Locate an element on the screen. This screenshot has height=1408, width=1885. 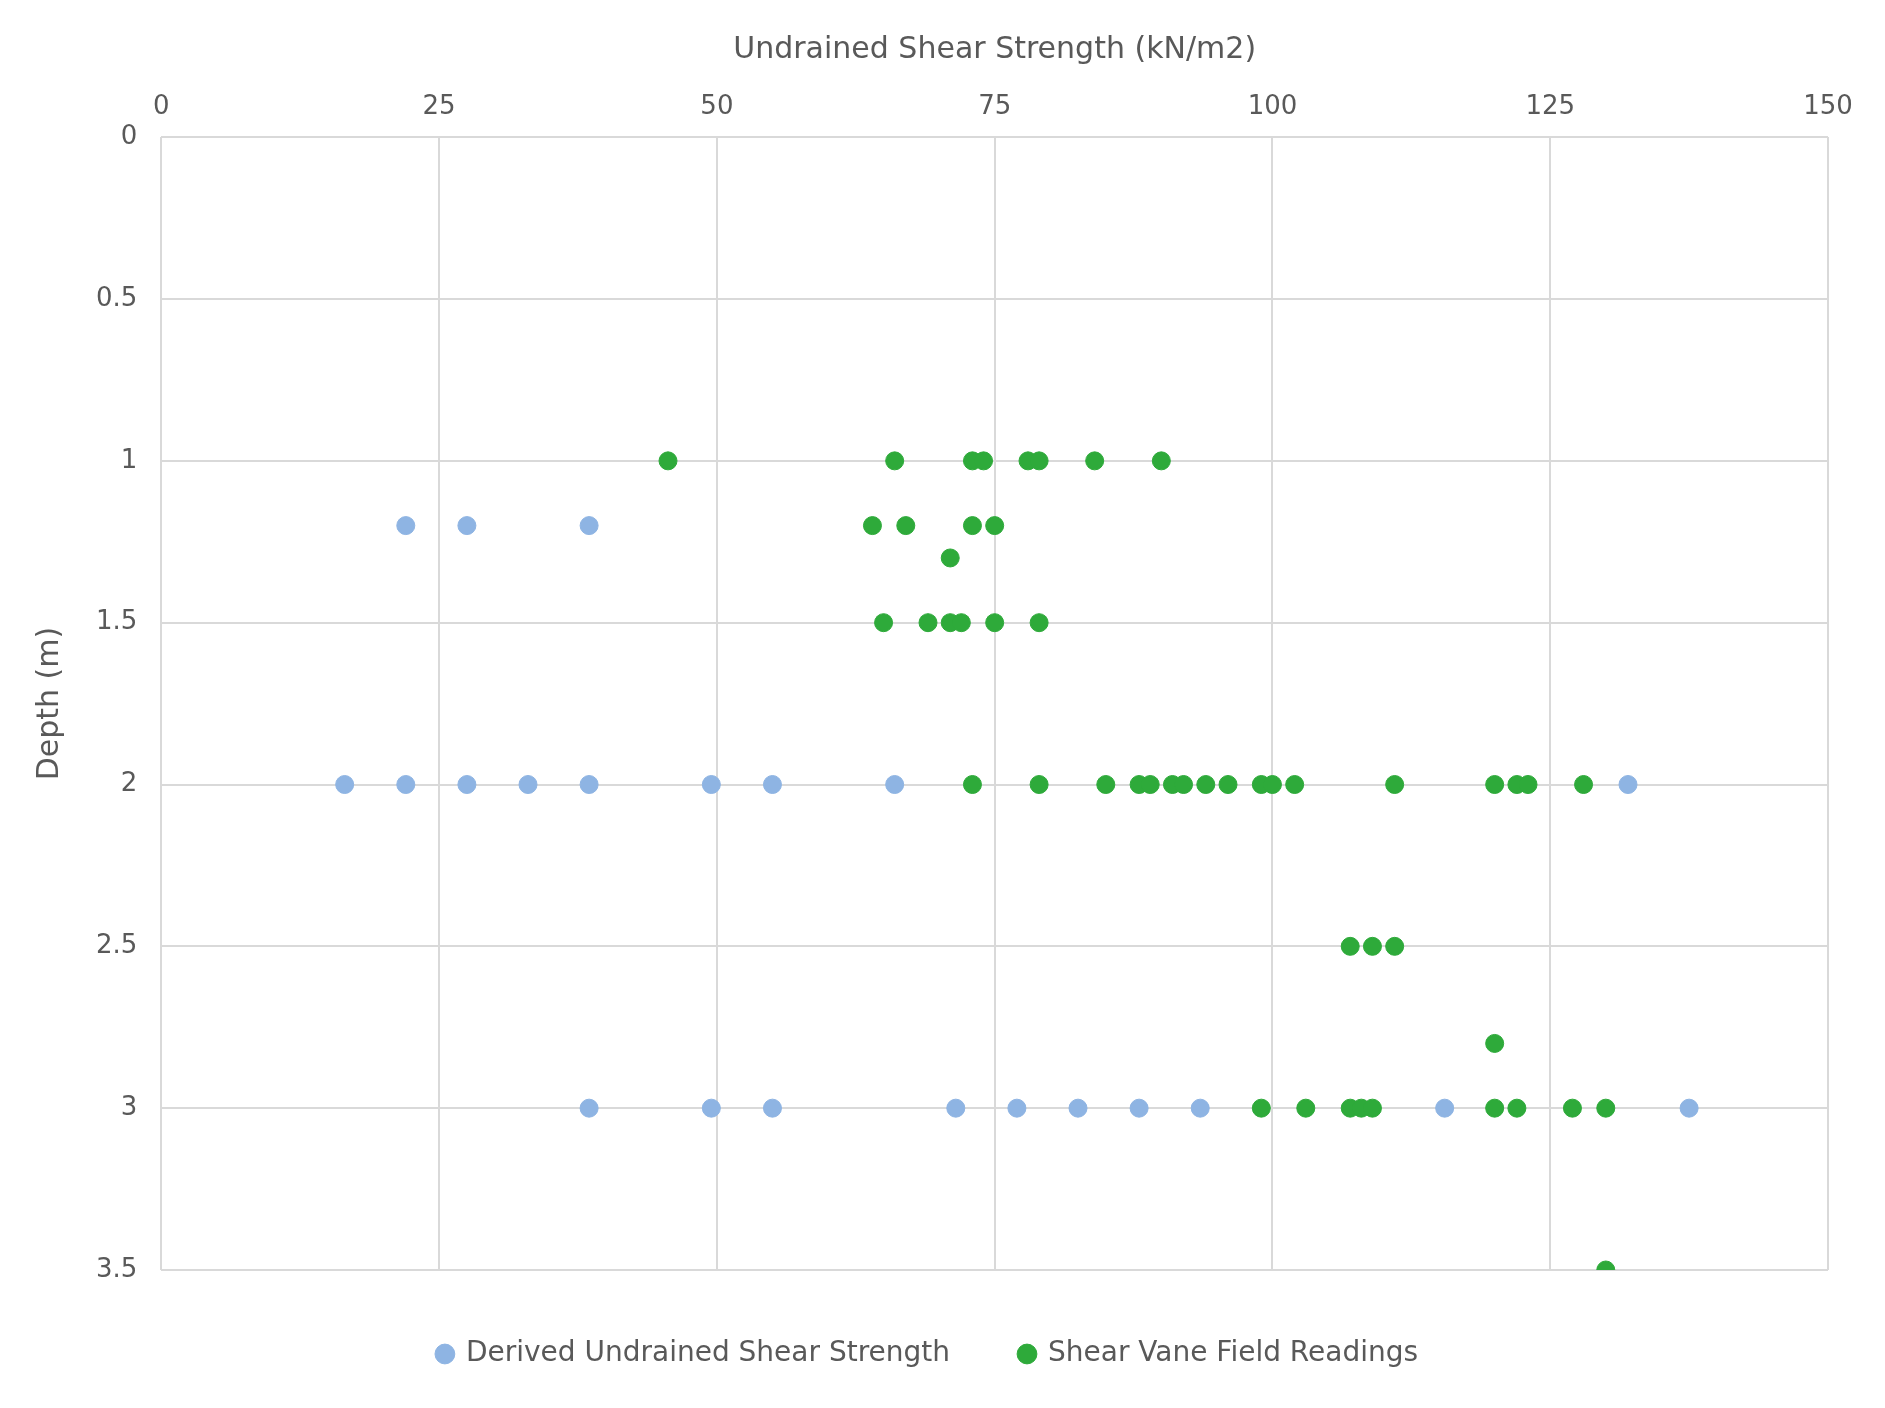
x-tick-label: 100 is located at coordinates (1272, 105).